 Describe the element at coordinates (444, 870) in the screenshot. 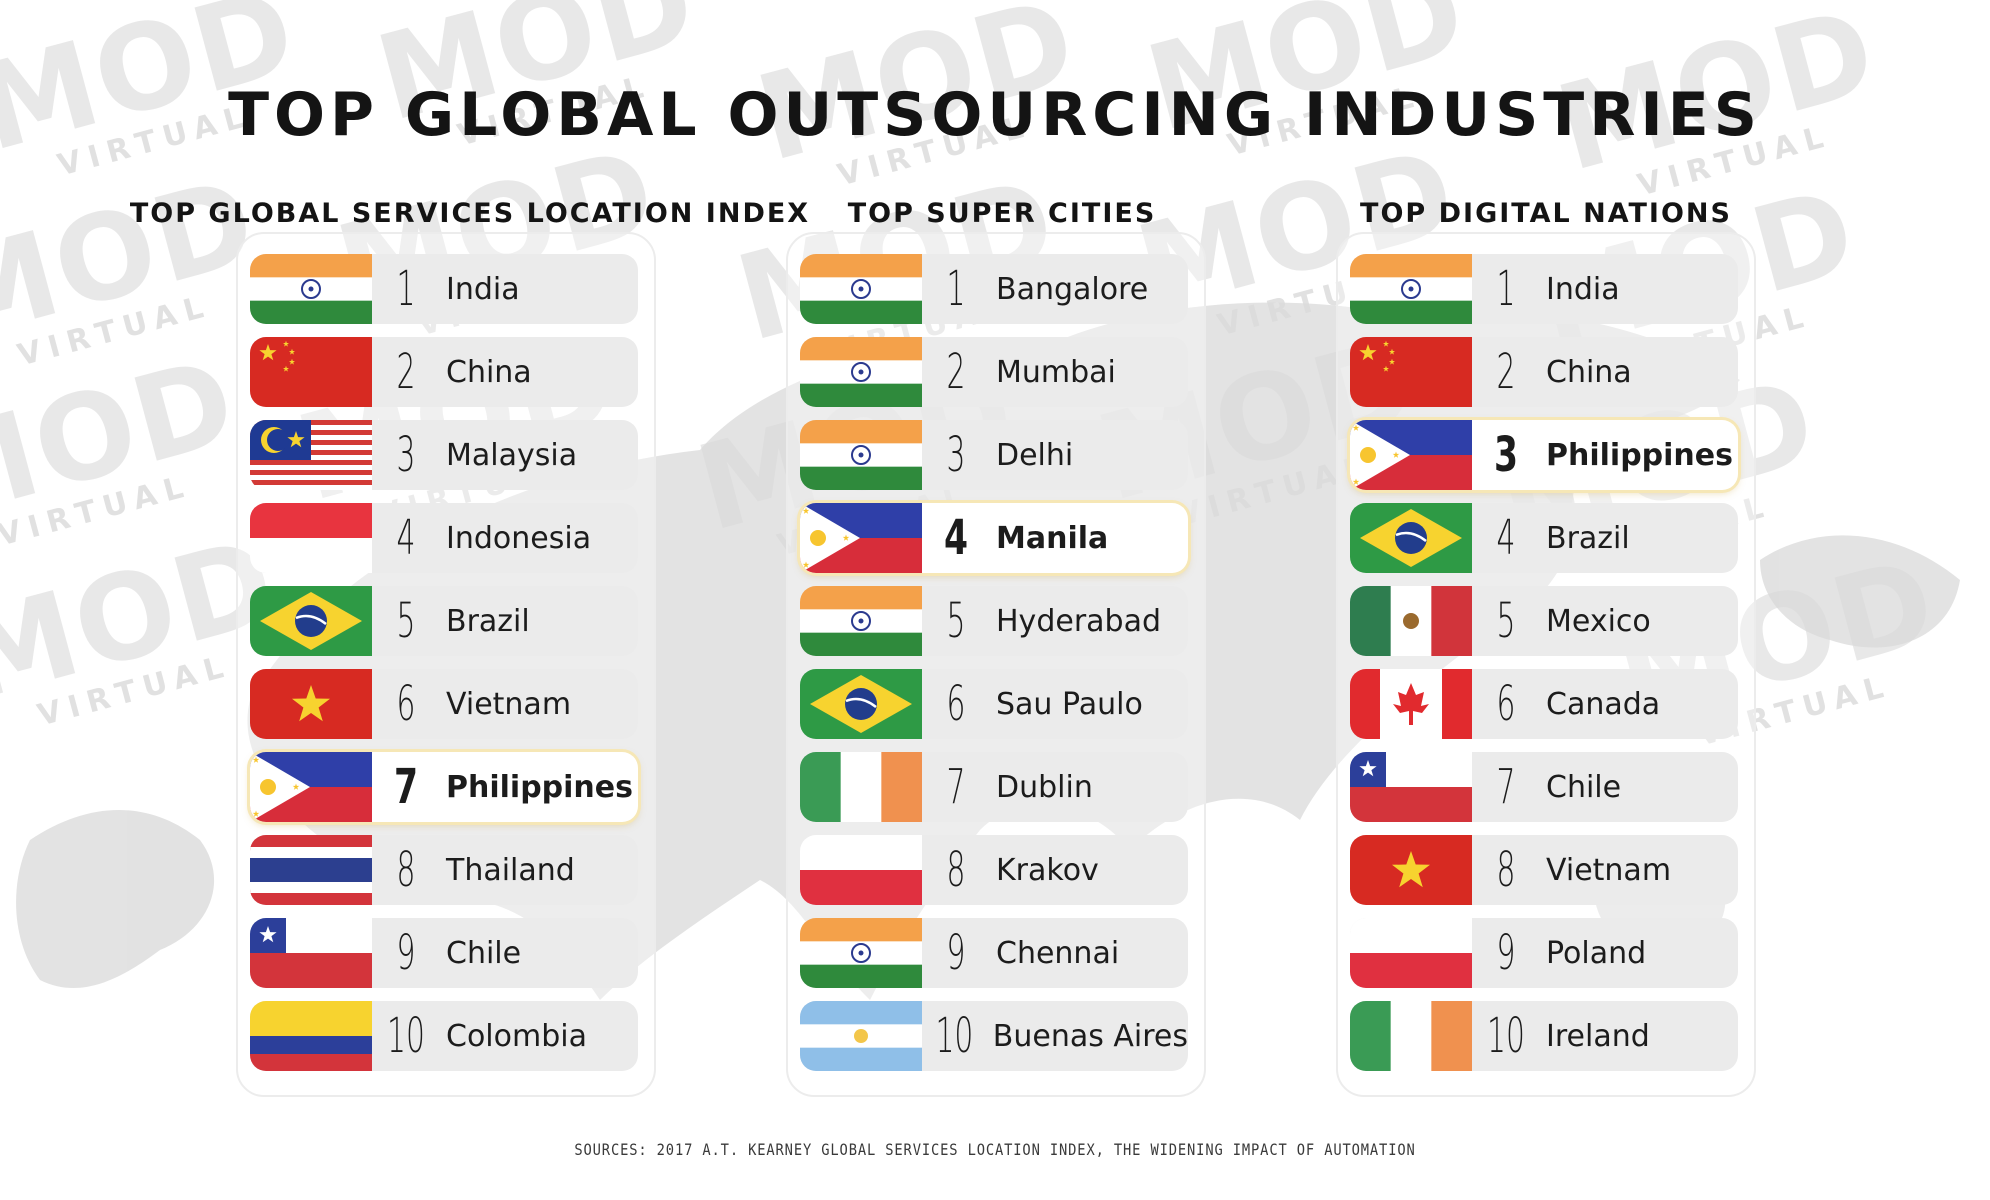

I see `ranking-row: 8 Thailand` at that location.